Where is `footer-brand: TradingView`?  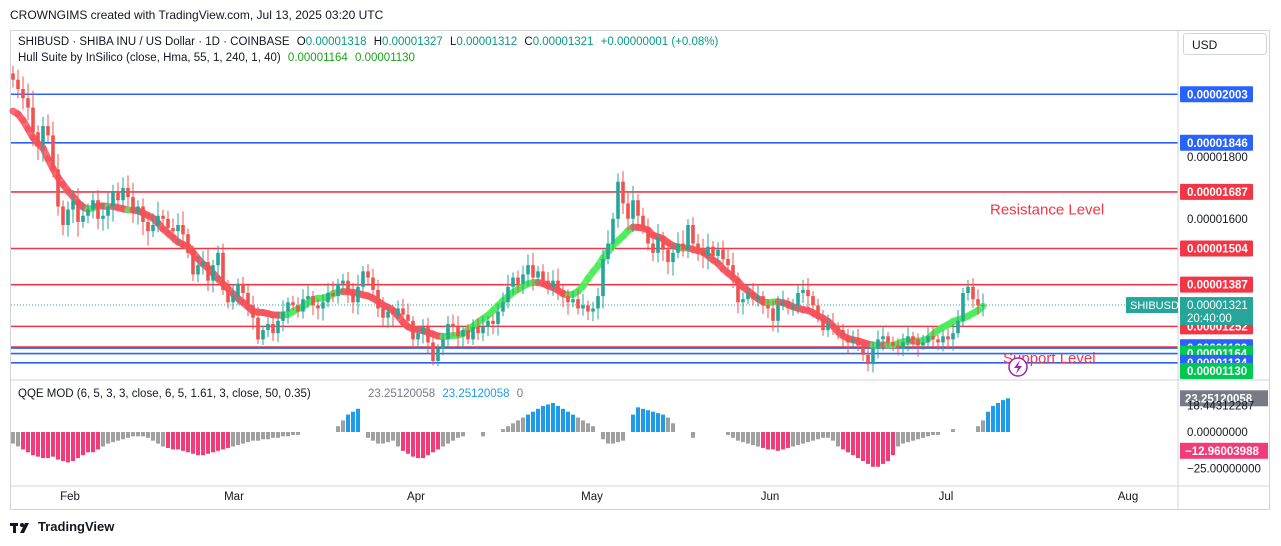
footer-brand: TradingView is located at coordinates (62, 526).